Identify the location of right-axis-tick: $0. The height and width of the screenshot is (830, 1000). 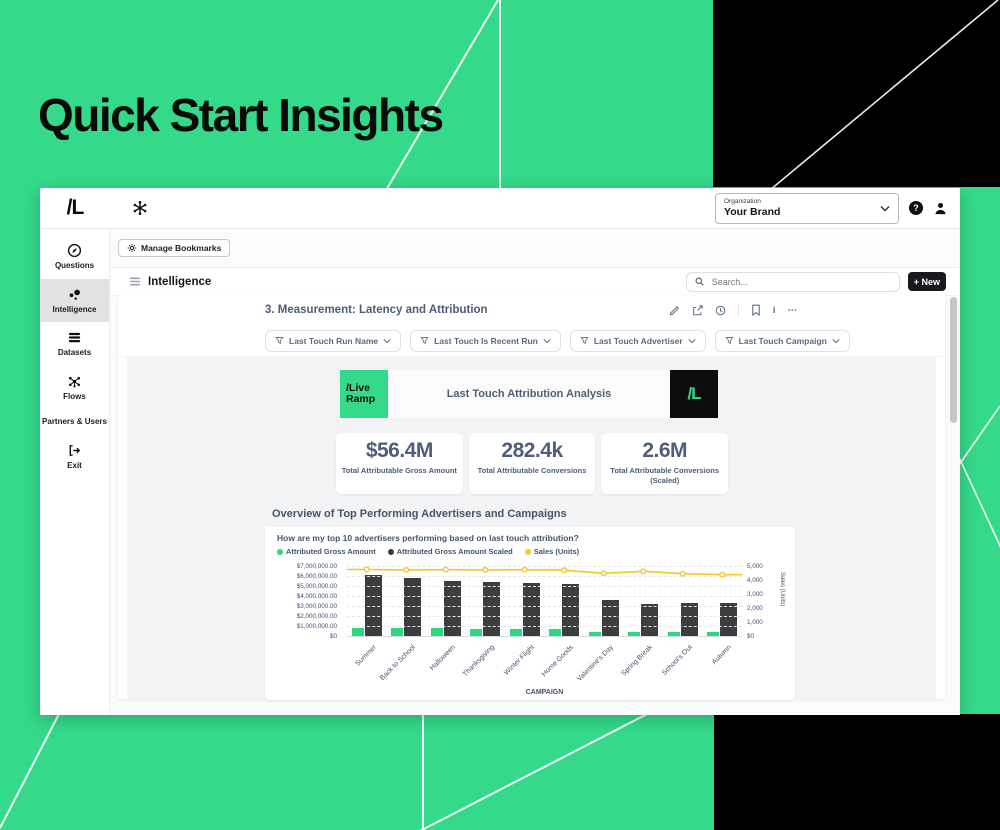
(751, 636).